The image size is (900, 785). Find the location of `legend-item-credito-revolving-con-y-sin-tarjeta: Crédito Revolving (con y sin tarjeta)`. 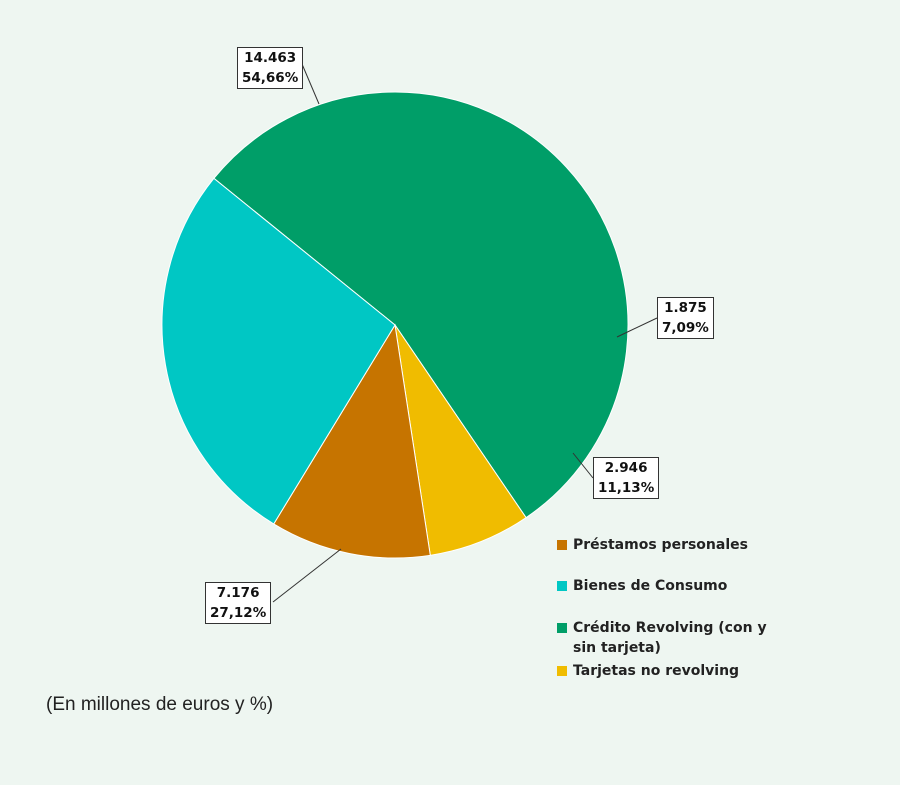

legend-item-credito-revolving-con-y-sin-tarjeta: Crédito Revolving (con y sin tarjeta) is located at coordinates (675, 638).